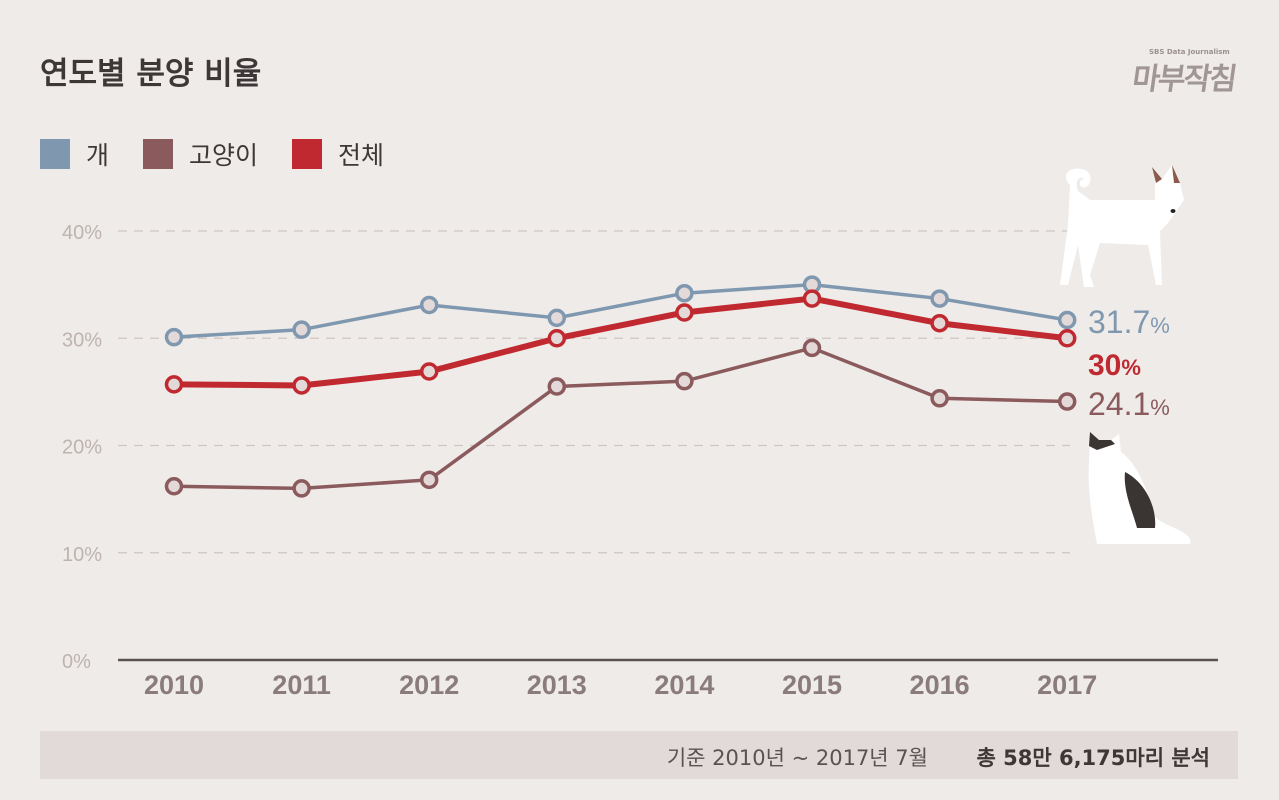  Describe the element at coordinates (557, 685) in the screenshot. I see `x-tick-label: 2013` at that location.